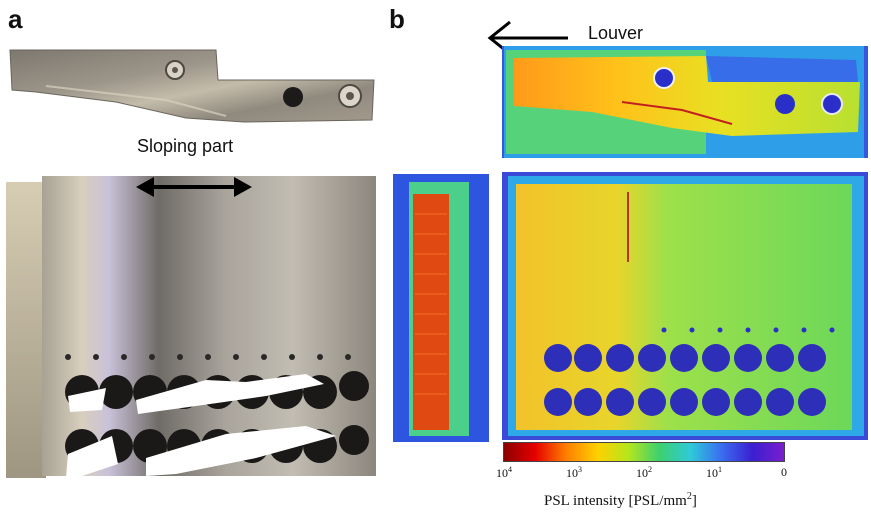  Describe the element at coordinates (784, 472) in the screenshot. I see `colorbar-tick-label: 0` at that location.